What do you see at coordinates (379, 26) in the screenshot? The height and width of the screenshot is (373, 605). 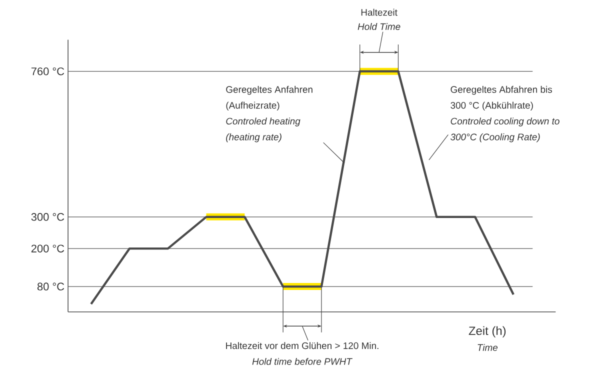 I see `text: Hold Time` at bounding box center [379, 26].